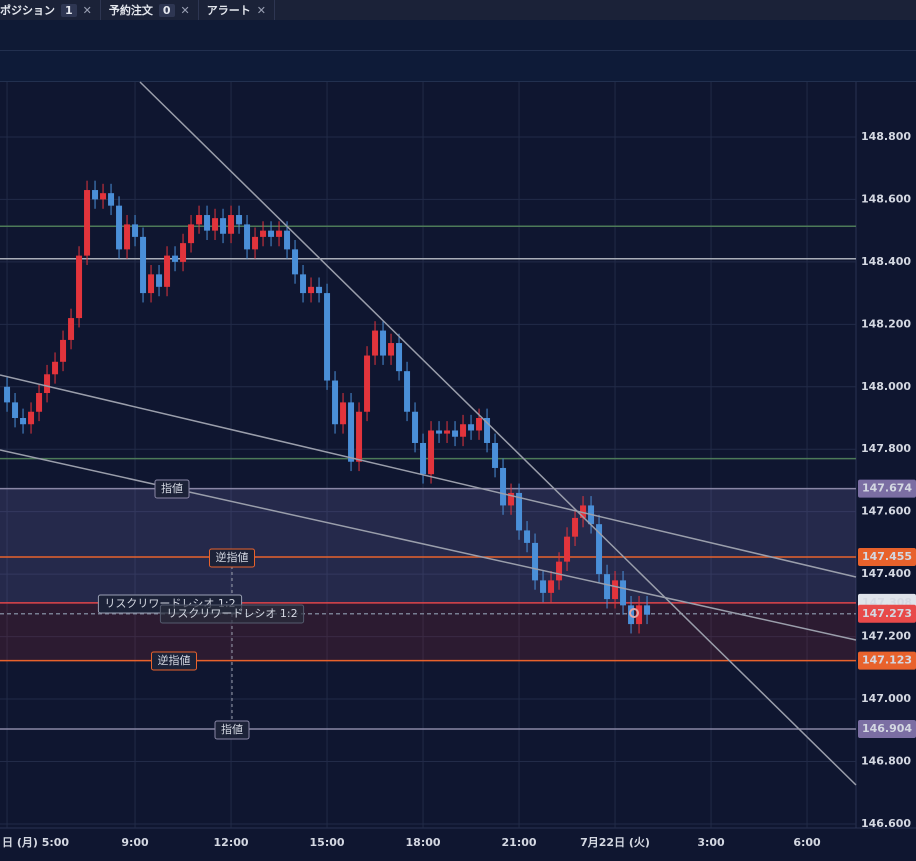 The width and height of the screenshot is (916, 861). I want to click on y-tick-label: 148.600, so click(886, 198).